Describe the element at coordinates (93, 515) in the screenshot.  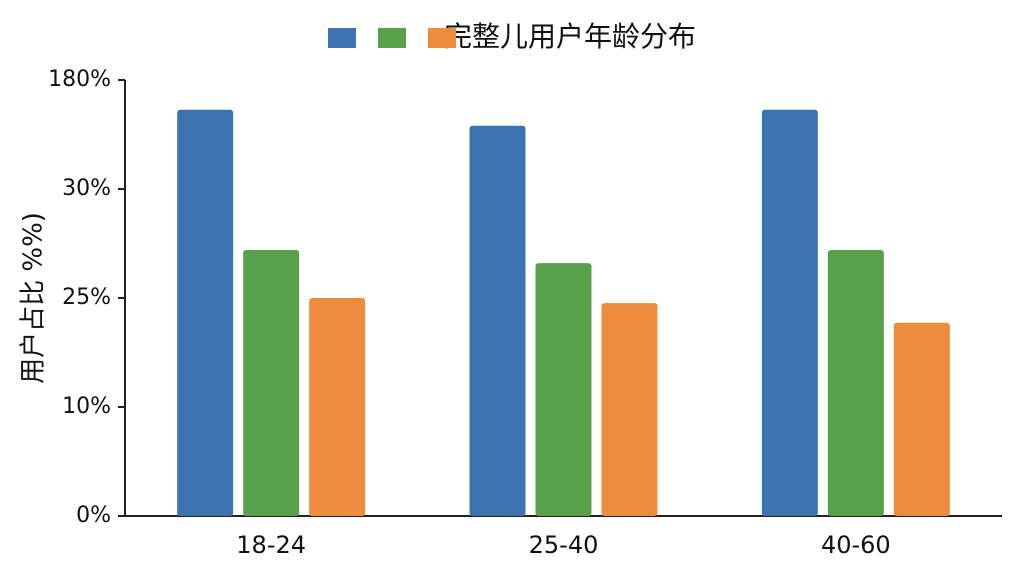
I see `y-tick-label: 0%` at that location.